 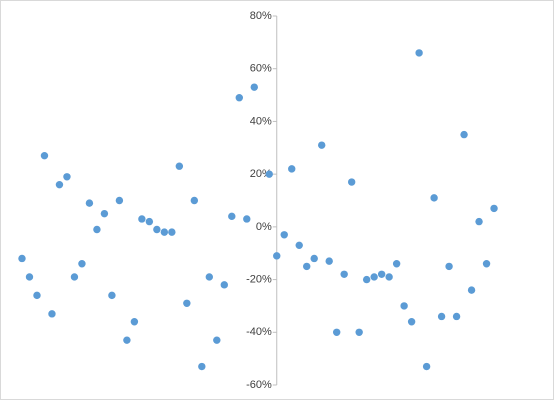 I want to click on y-tick-label: 80%, so click(x=261, y=16).